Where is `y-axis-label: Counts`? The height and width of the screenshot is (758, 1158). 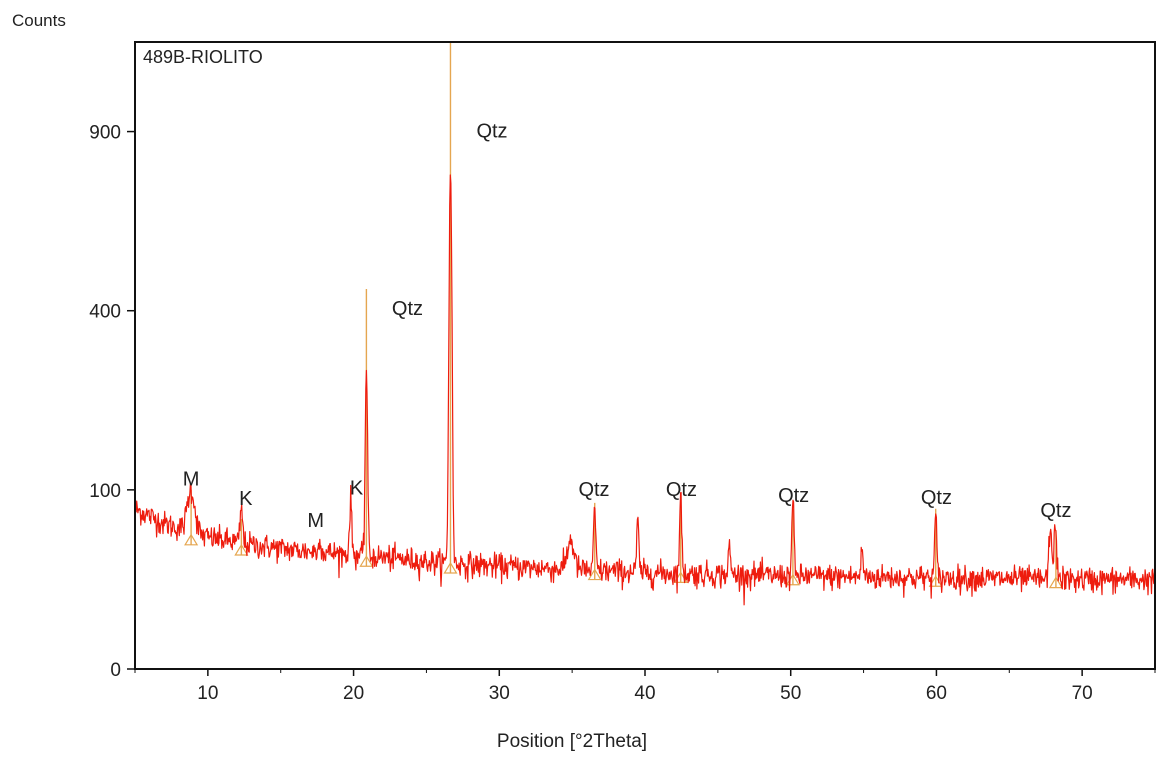 y-axis-label: Counts is located at coordinates (39, 20).